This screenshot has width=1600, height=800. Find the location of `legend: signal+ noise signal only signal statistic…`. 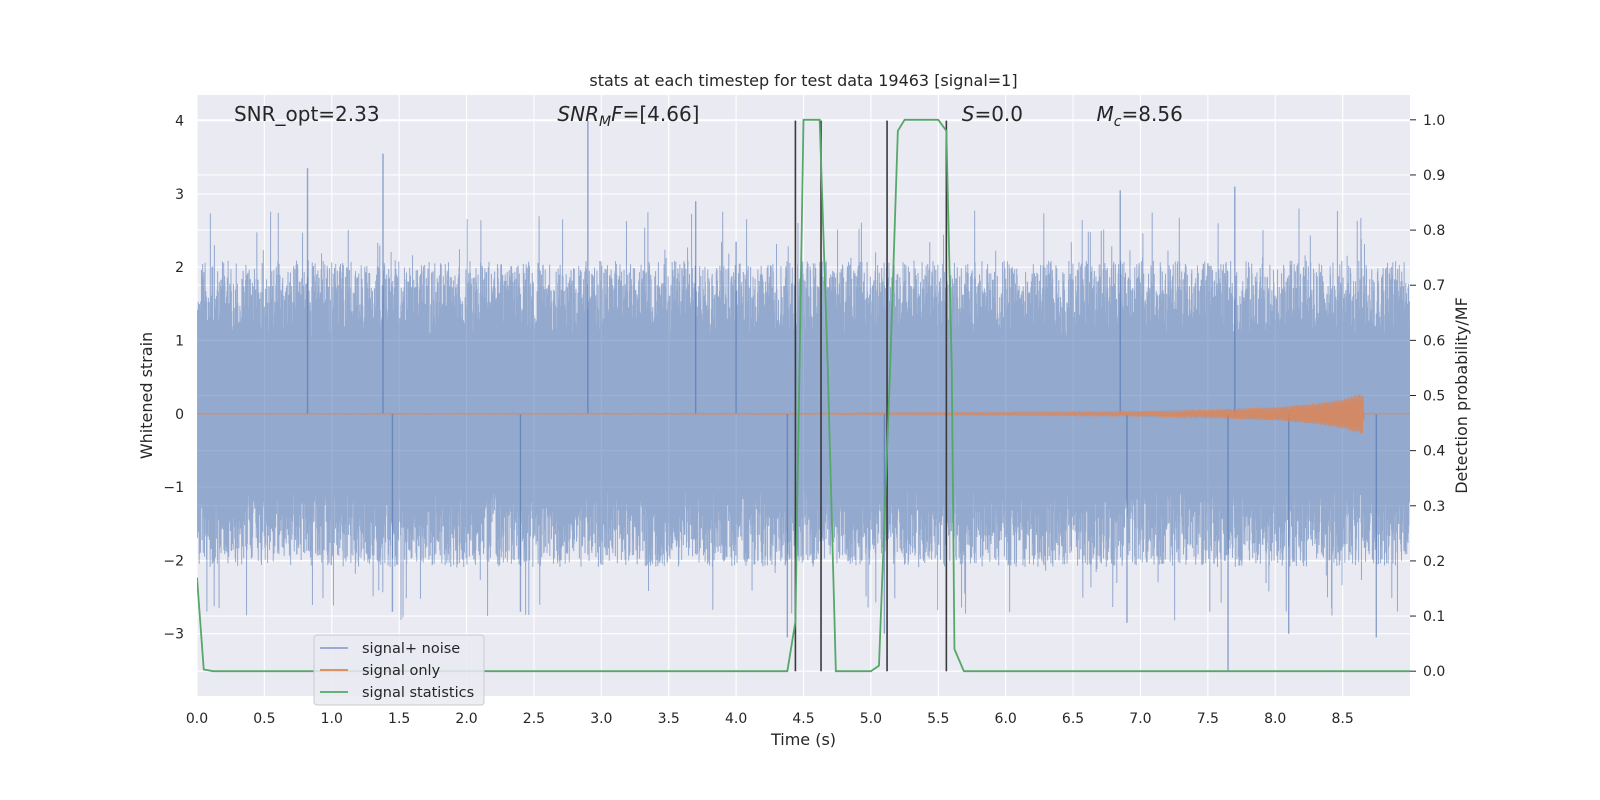

legend: signal+ noise signal only signal statistic… is located at coordinates (399, 670).